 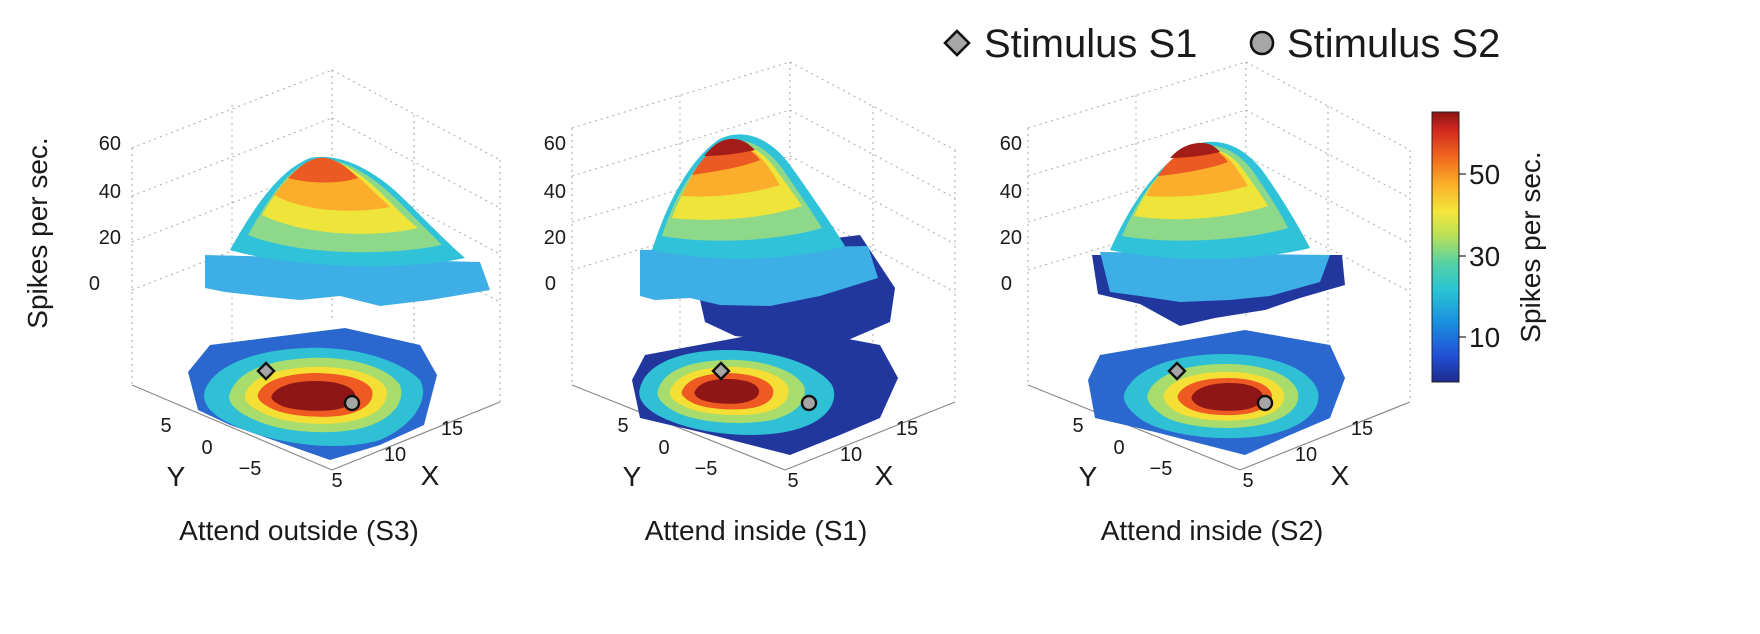 I want to click on panel-1-x-ticks: 5 10 15, so click(x=397, y=455).